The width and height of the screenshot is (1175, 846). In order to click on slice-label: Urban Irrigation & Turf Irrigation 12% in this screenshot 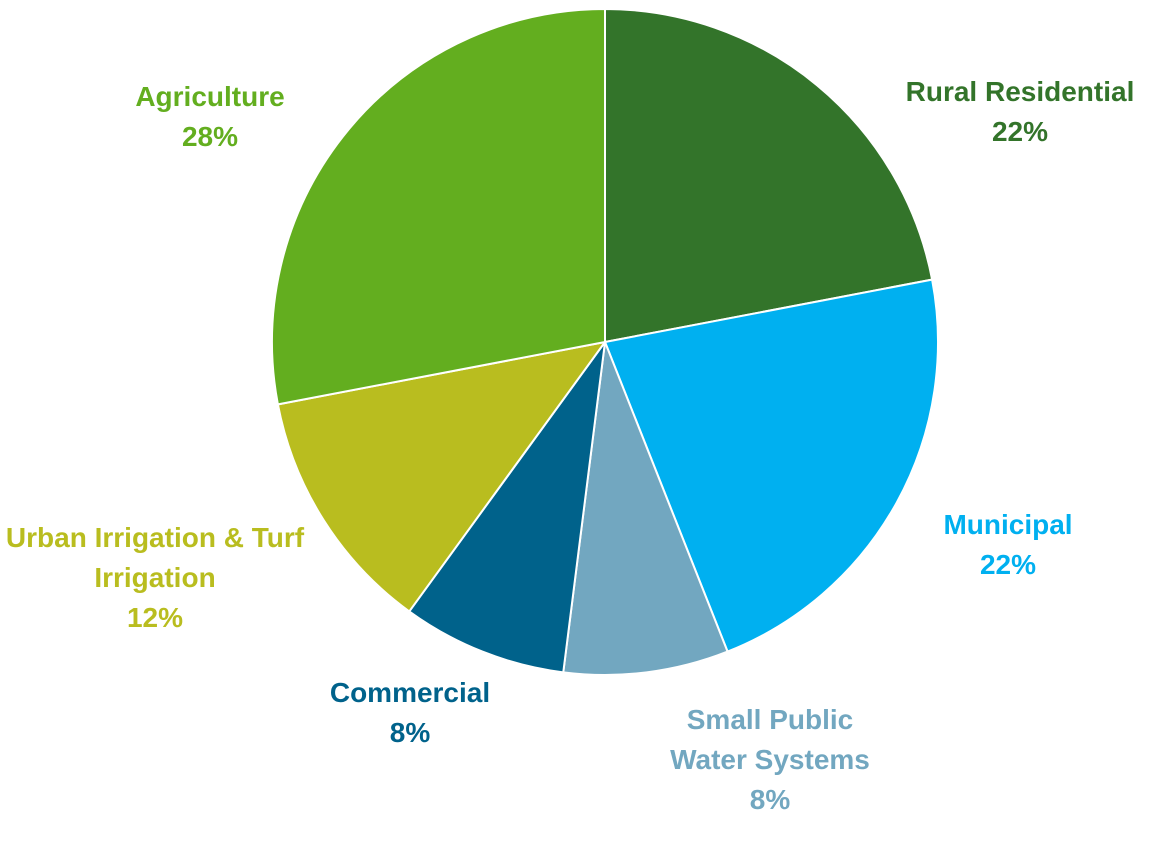, I will do `click(155, 578)`.